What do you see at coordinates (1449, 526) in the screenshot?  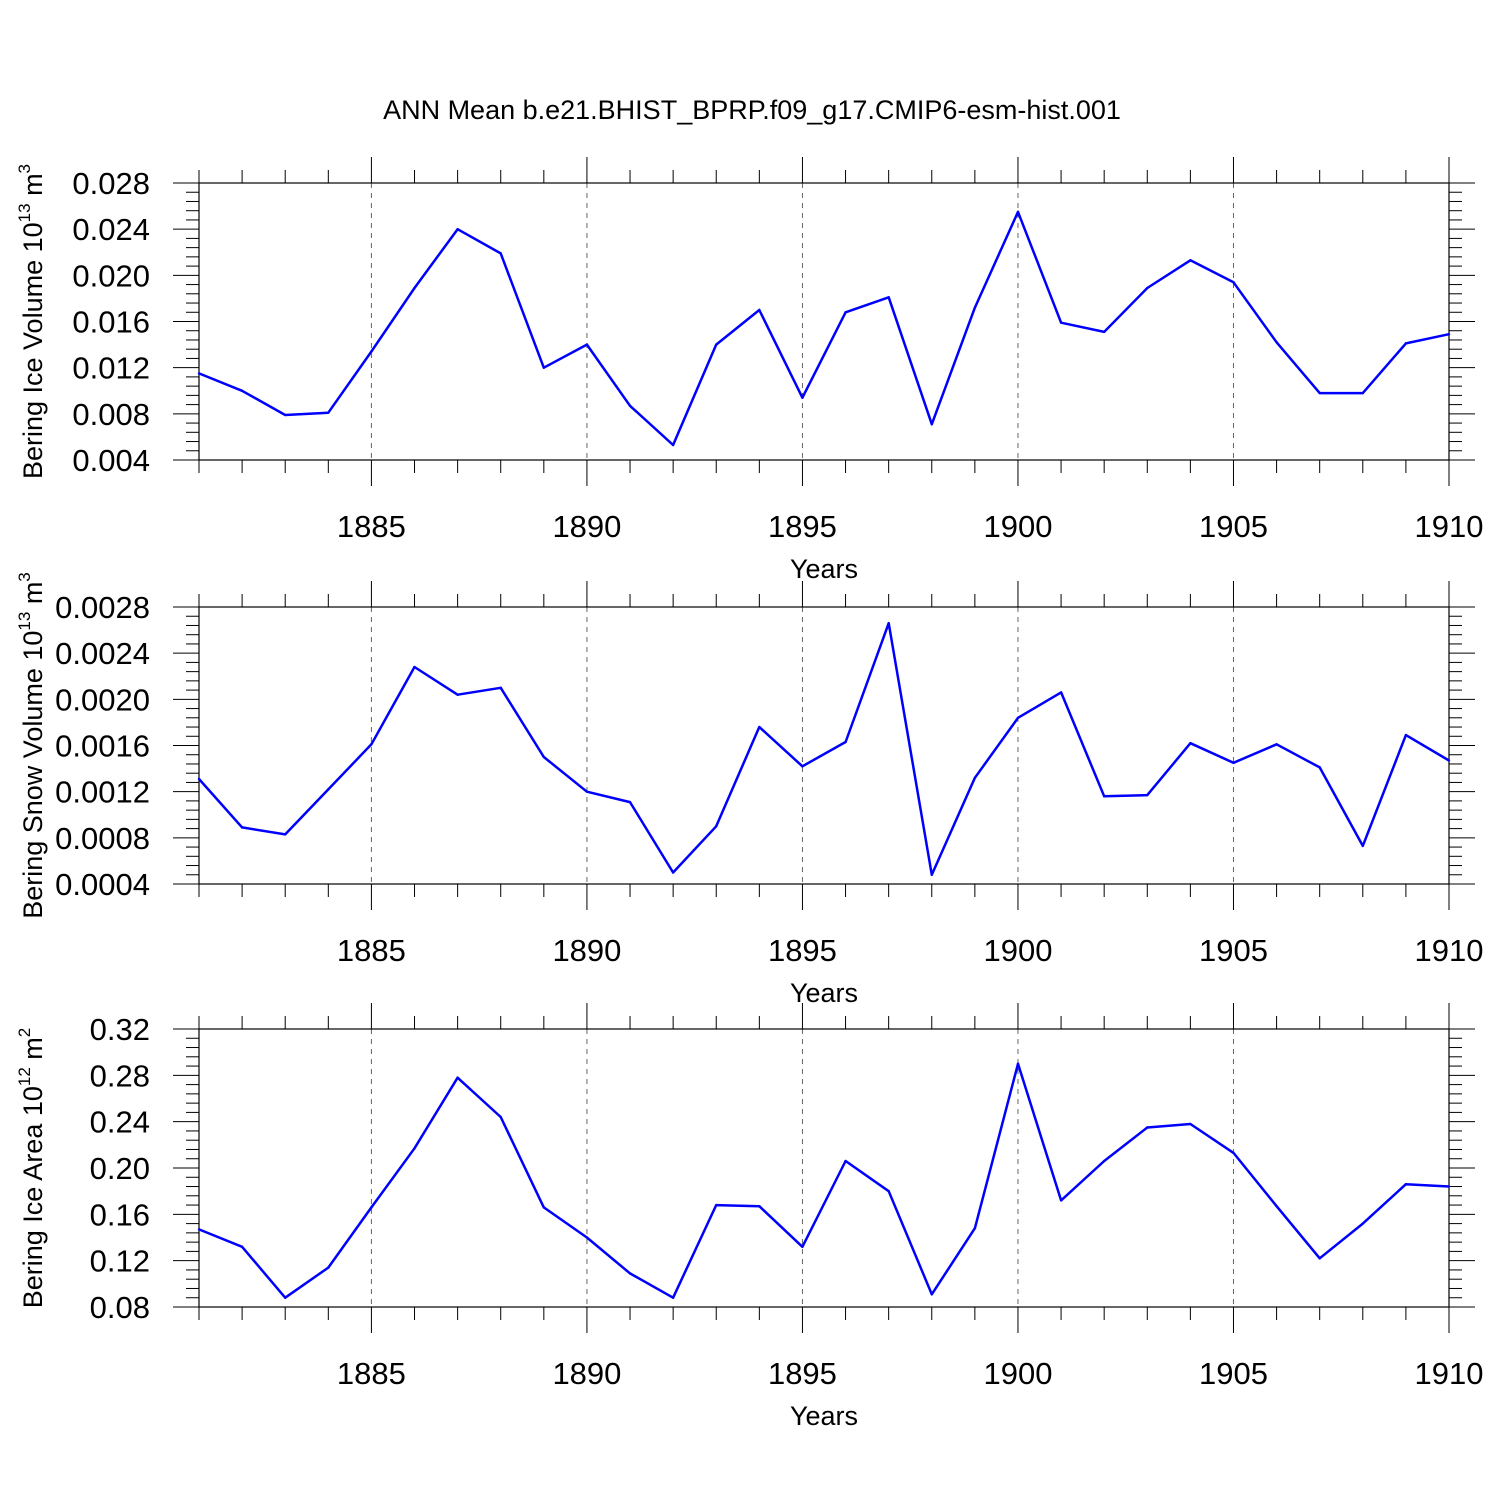 I see `x-tick-label: 1910` at bounding box center [1449, 526].